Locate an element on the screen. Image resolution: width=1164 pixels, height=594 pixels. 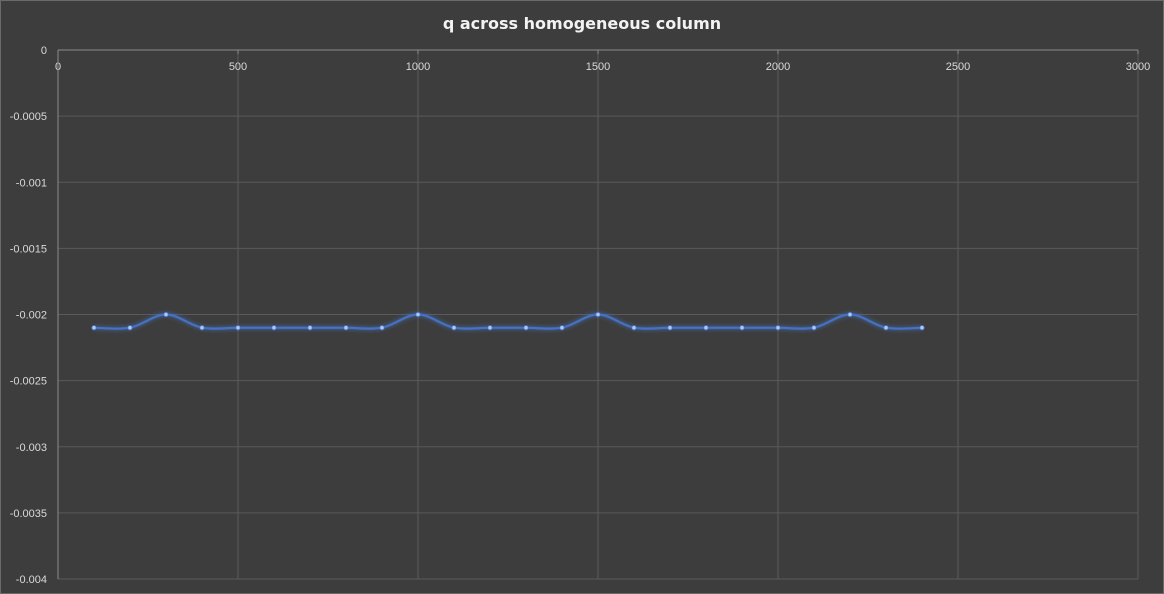
chart-title: q across homogeneous column is located at coordinates (582, 23).